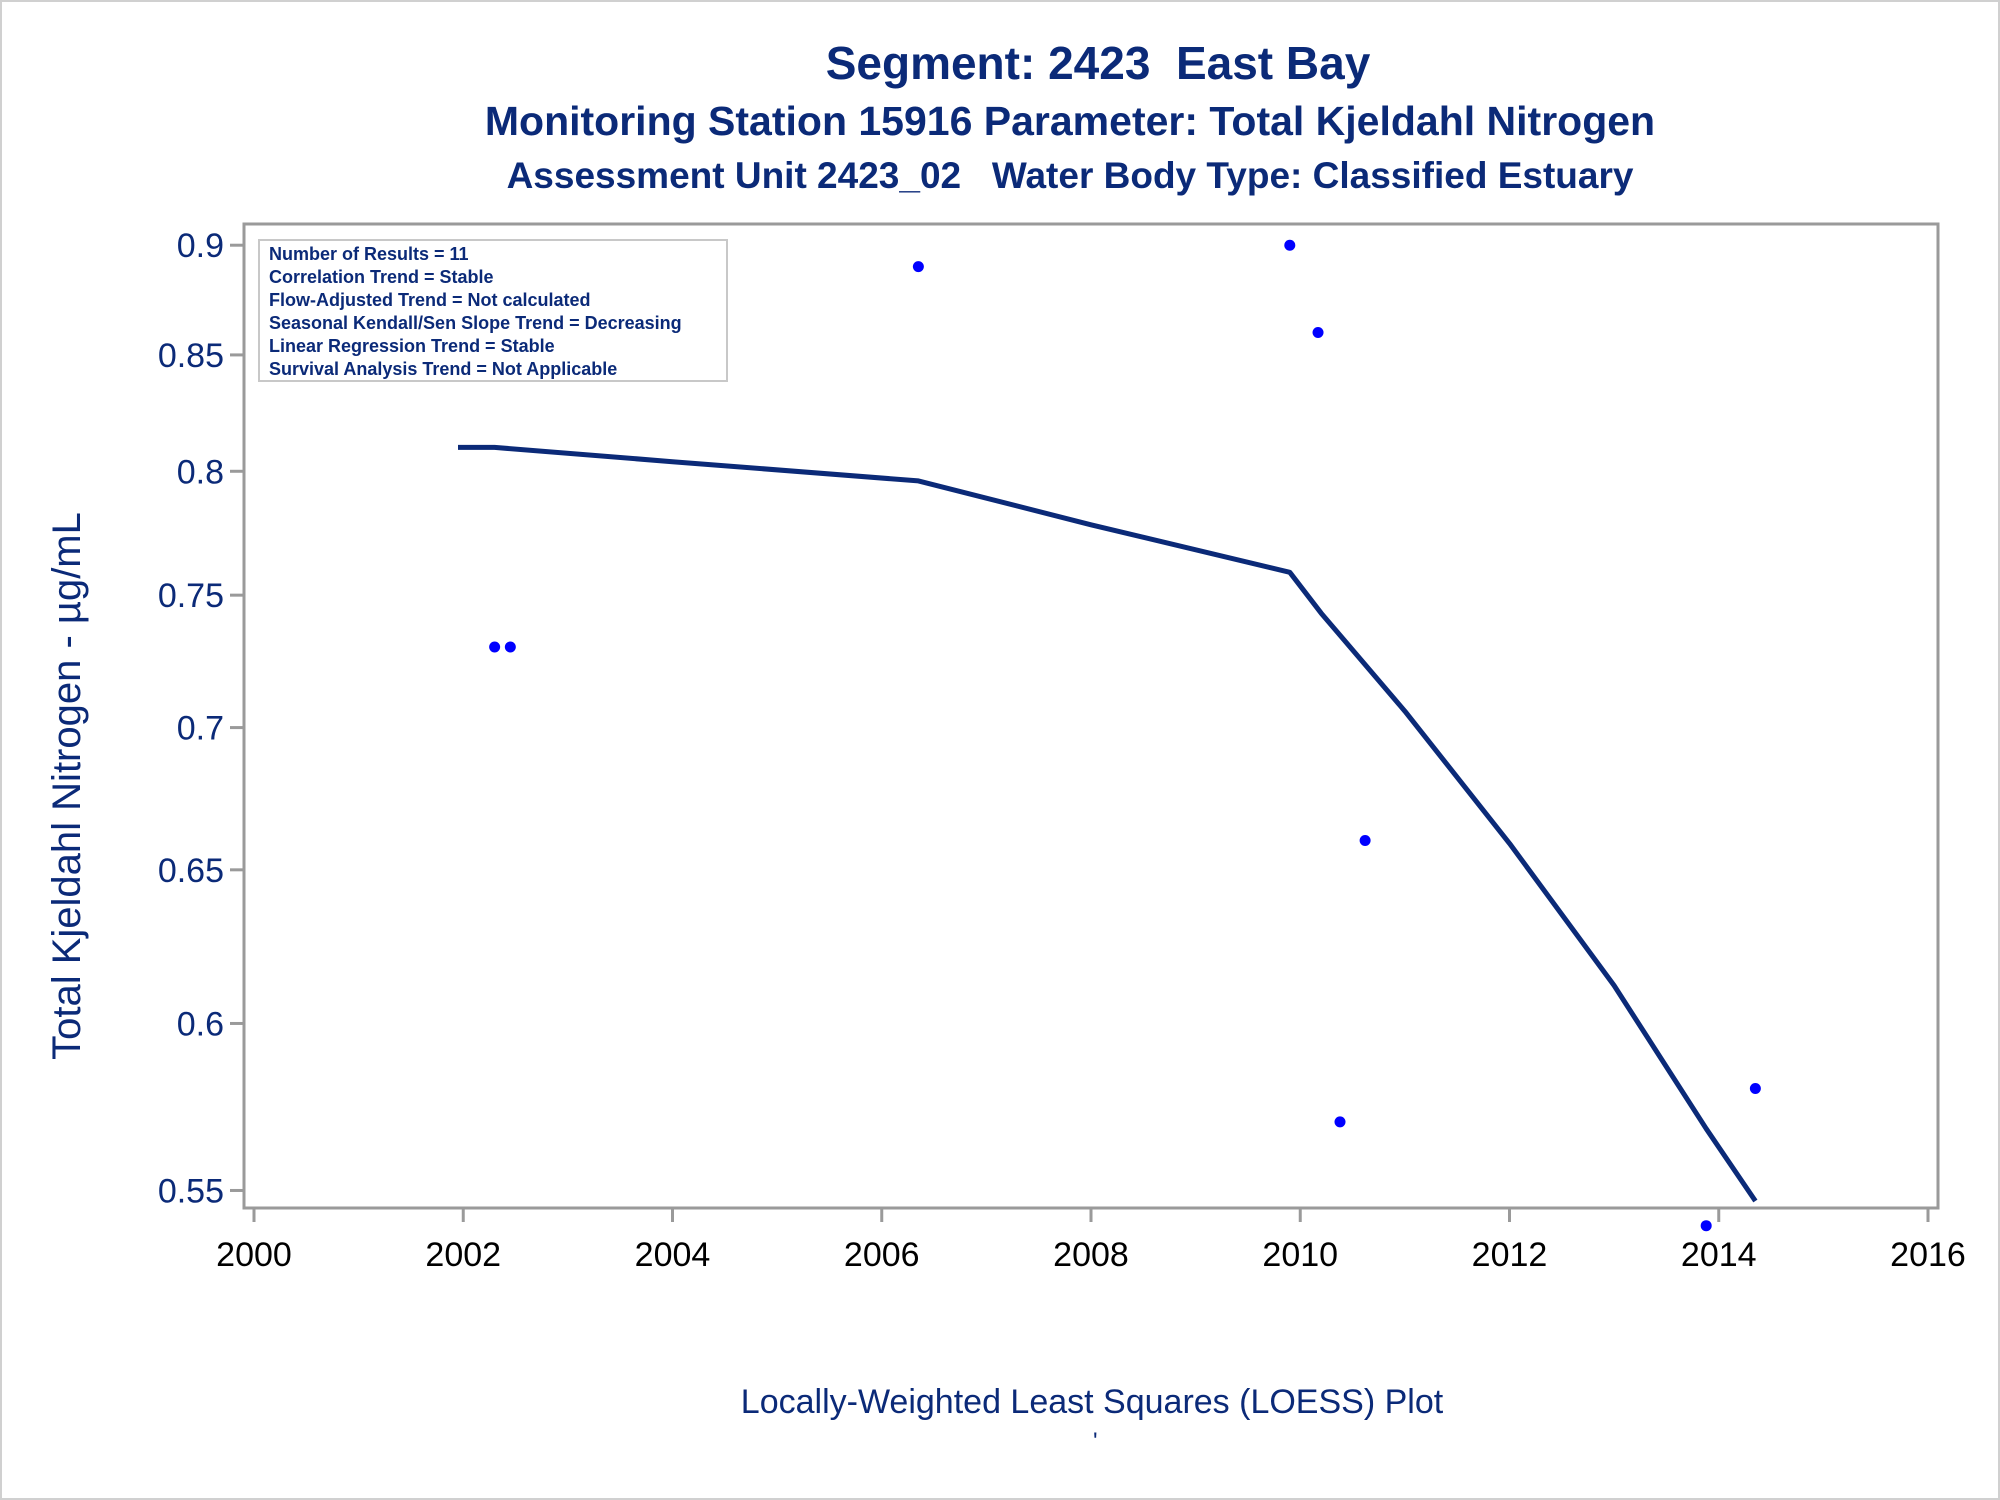 Image resolution: width=2000 pixels, height=1500 pixels. What do you see at coordinates (443, 369) in the screenshot?
I see `legend-entry: Survival Analysis Trend = Not Applicable` at bounding box center [443, 369].